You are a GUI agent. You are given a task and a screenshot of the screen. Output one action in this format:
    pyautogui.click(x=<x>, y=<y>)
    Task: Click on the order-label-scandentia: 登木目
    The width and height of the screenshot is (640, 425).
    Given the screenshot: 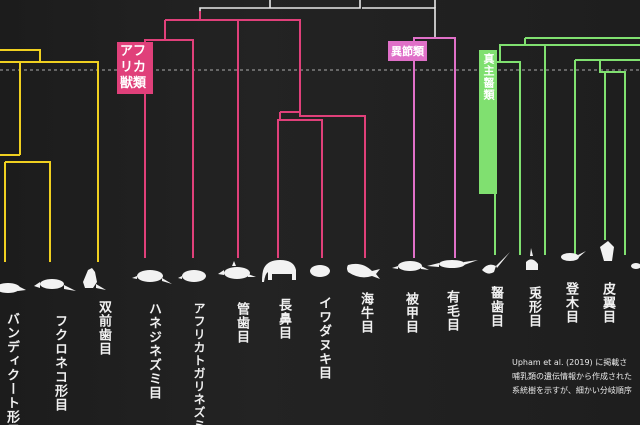 What is the action you would take?
    pyautogui.click(x=570, y=303)
    